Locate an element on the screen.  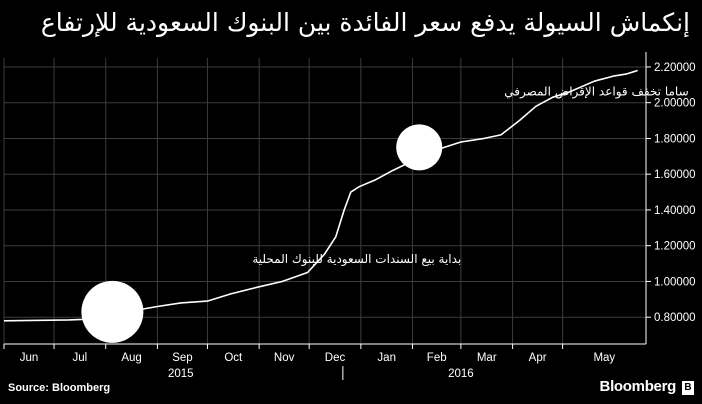
x-tick-label: Oct is located at coordinates (233, 358).